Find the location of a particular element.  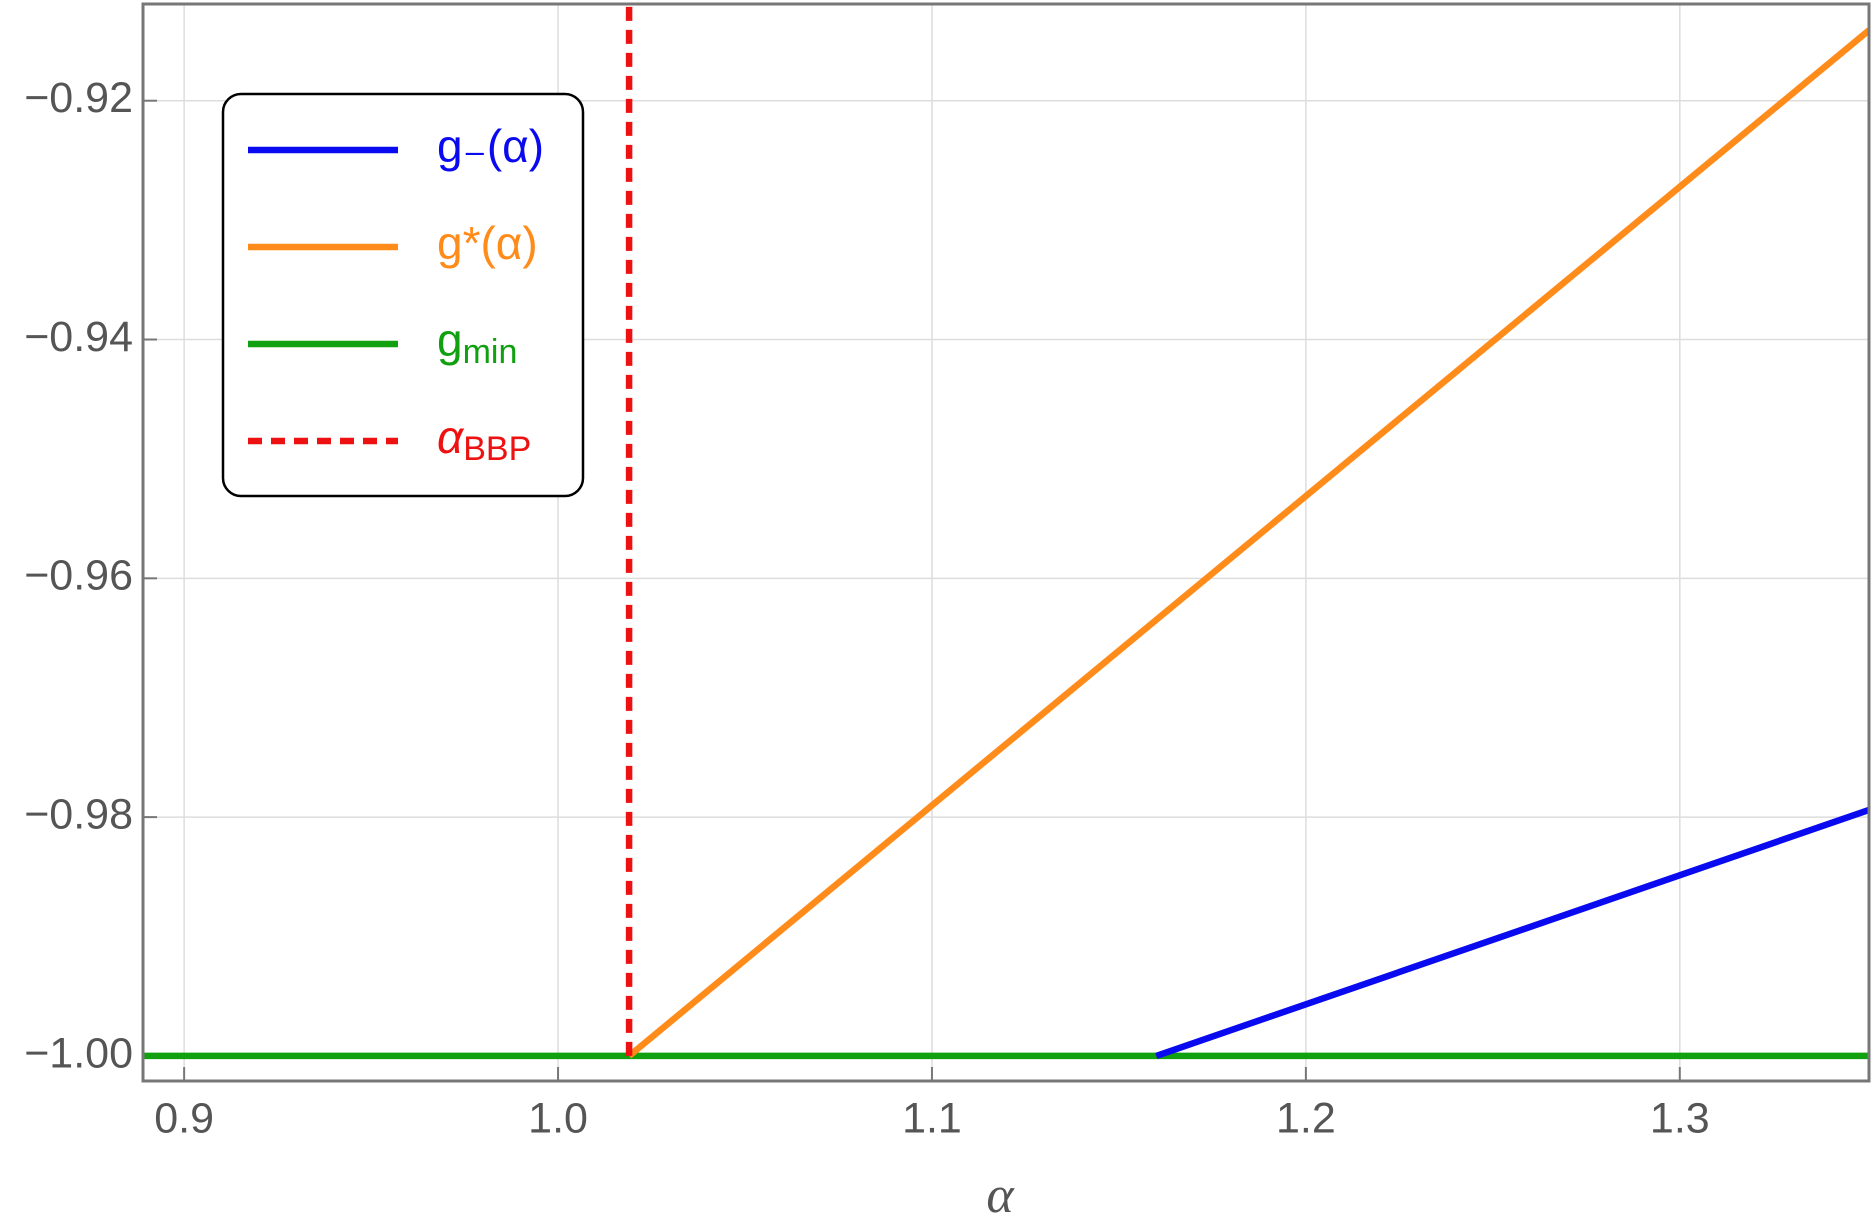

legend-label: αBBP is located at coordinates (484, 439).